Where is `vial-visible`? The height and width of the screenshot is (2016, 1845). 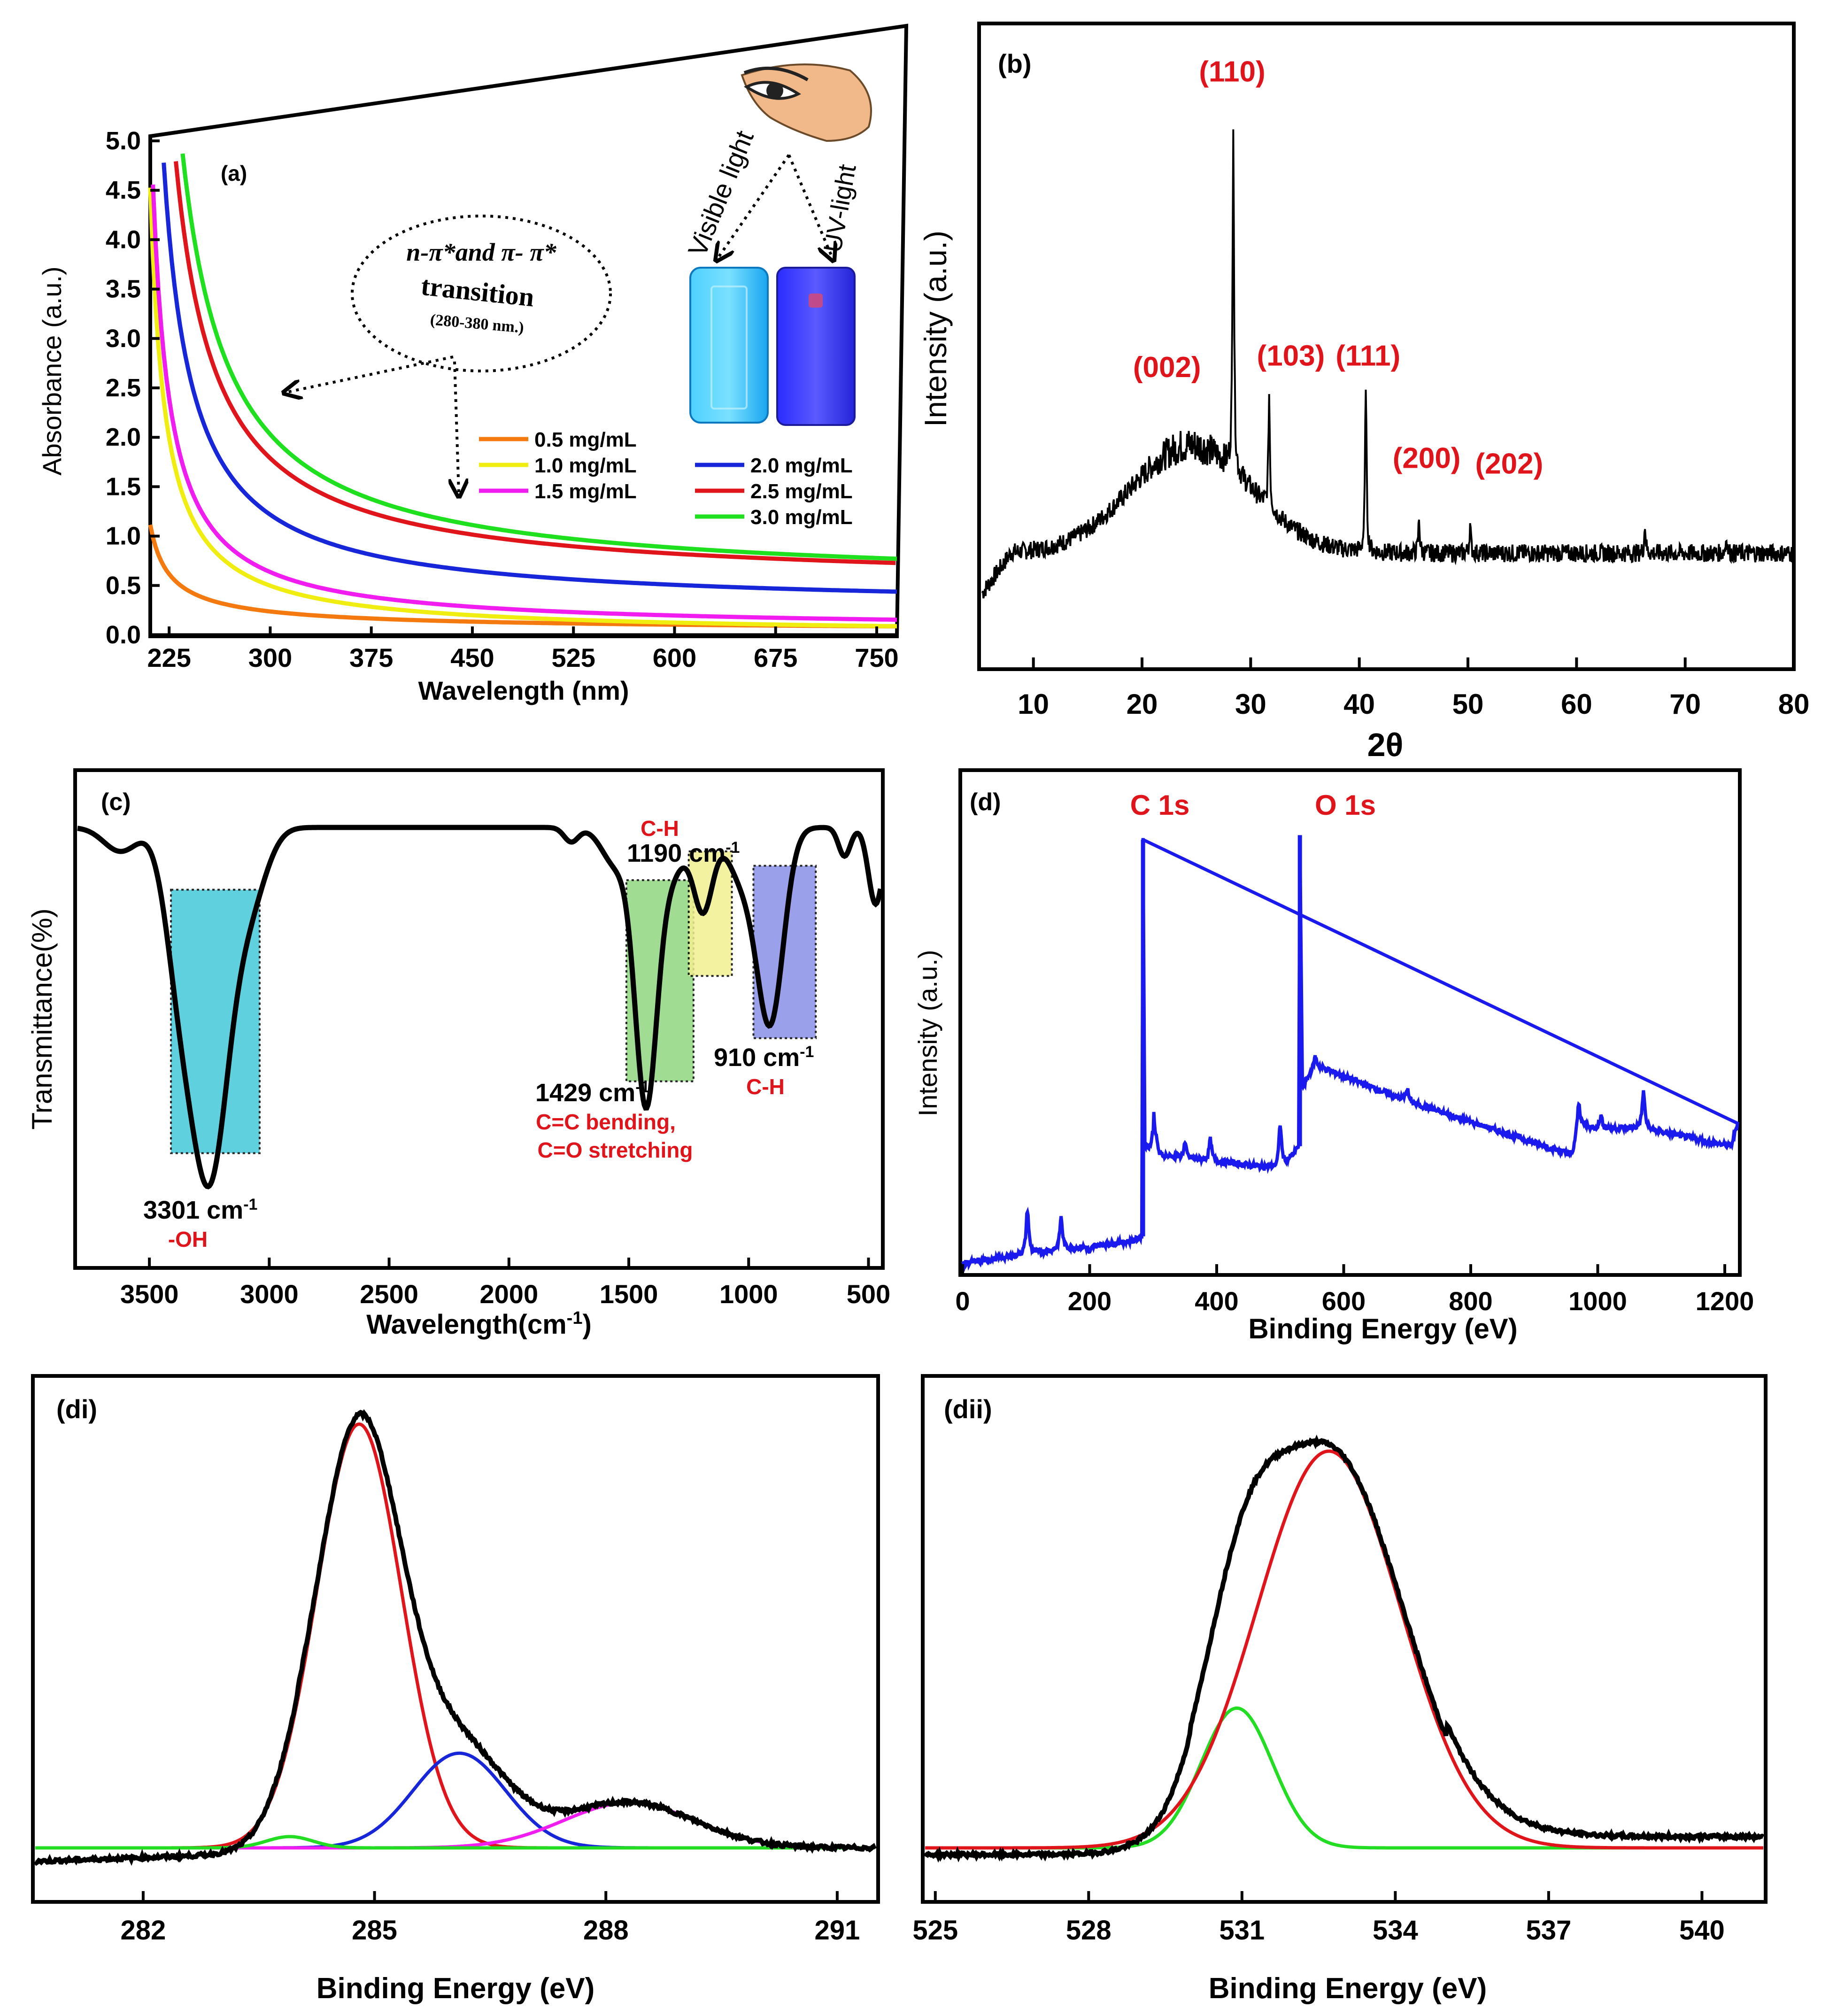
vial-visible is located at coordinates (729, 345).